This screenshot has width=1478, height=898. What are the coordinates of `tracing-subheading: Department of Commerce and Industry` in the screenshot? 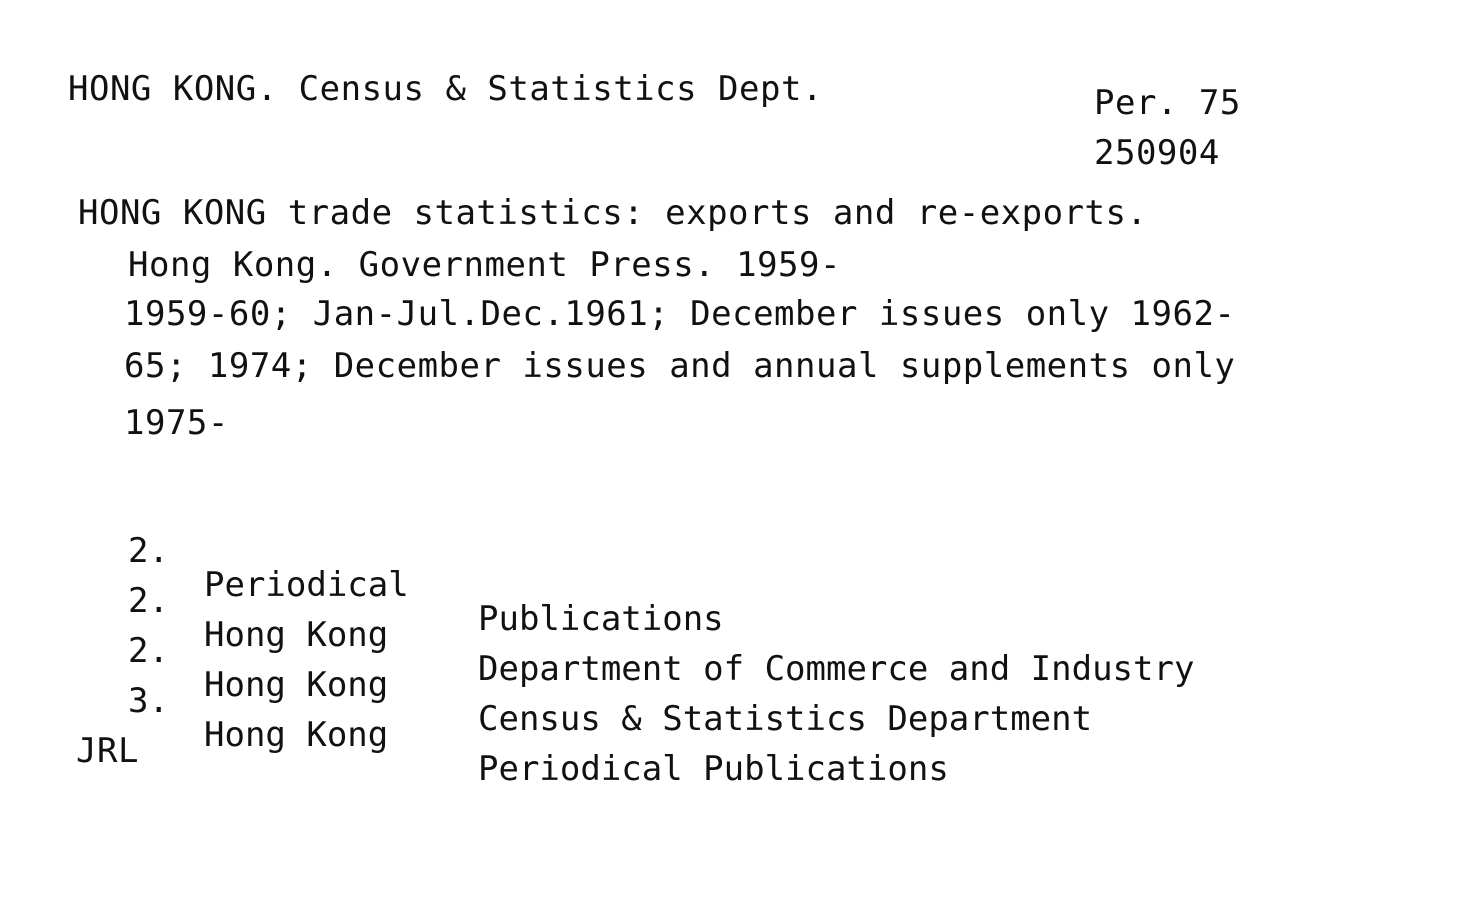 It's located at (836, 669).